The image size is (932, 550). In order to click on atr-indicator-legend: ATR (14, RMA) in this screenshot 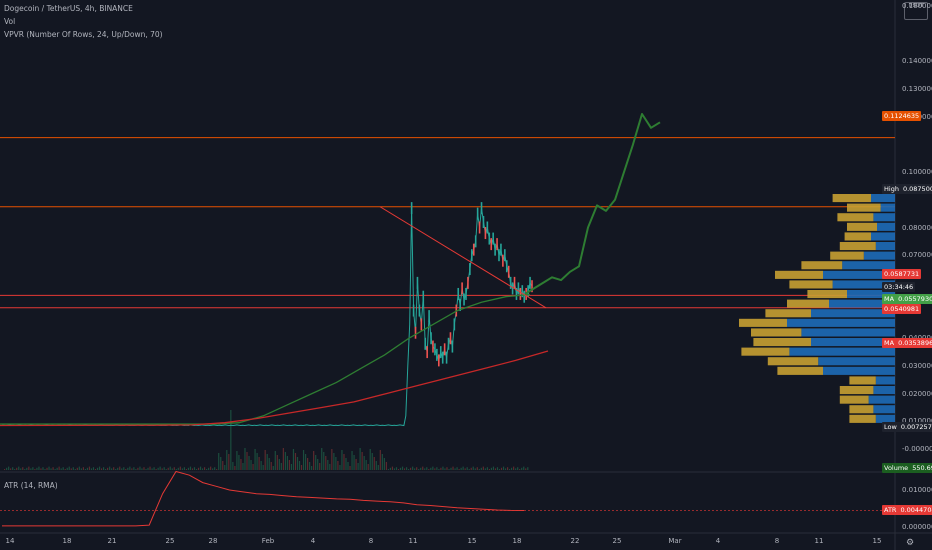, I will do `click(31, 485)`.